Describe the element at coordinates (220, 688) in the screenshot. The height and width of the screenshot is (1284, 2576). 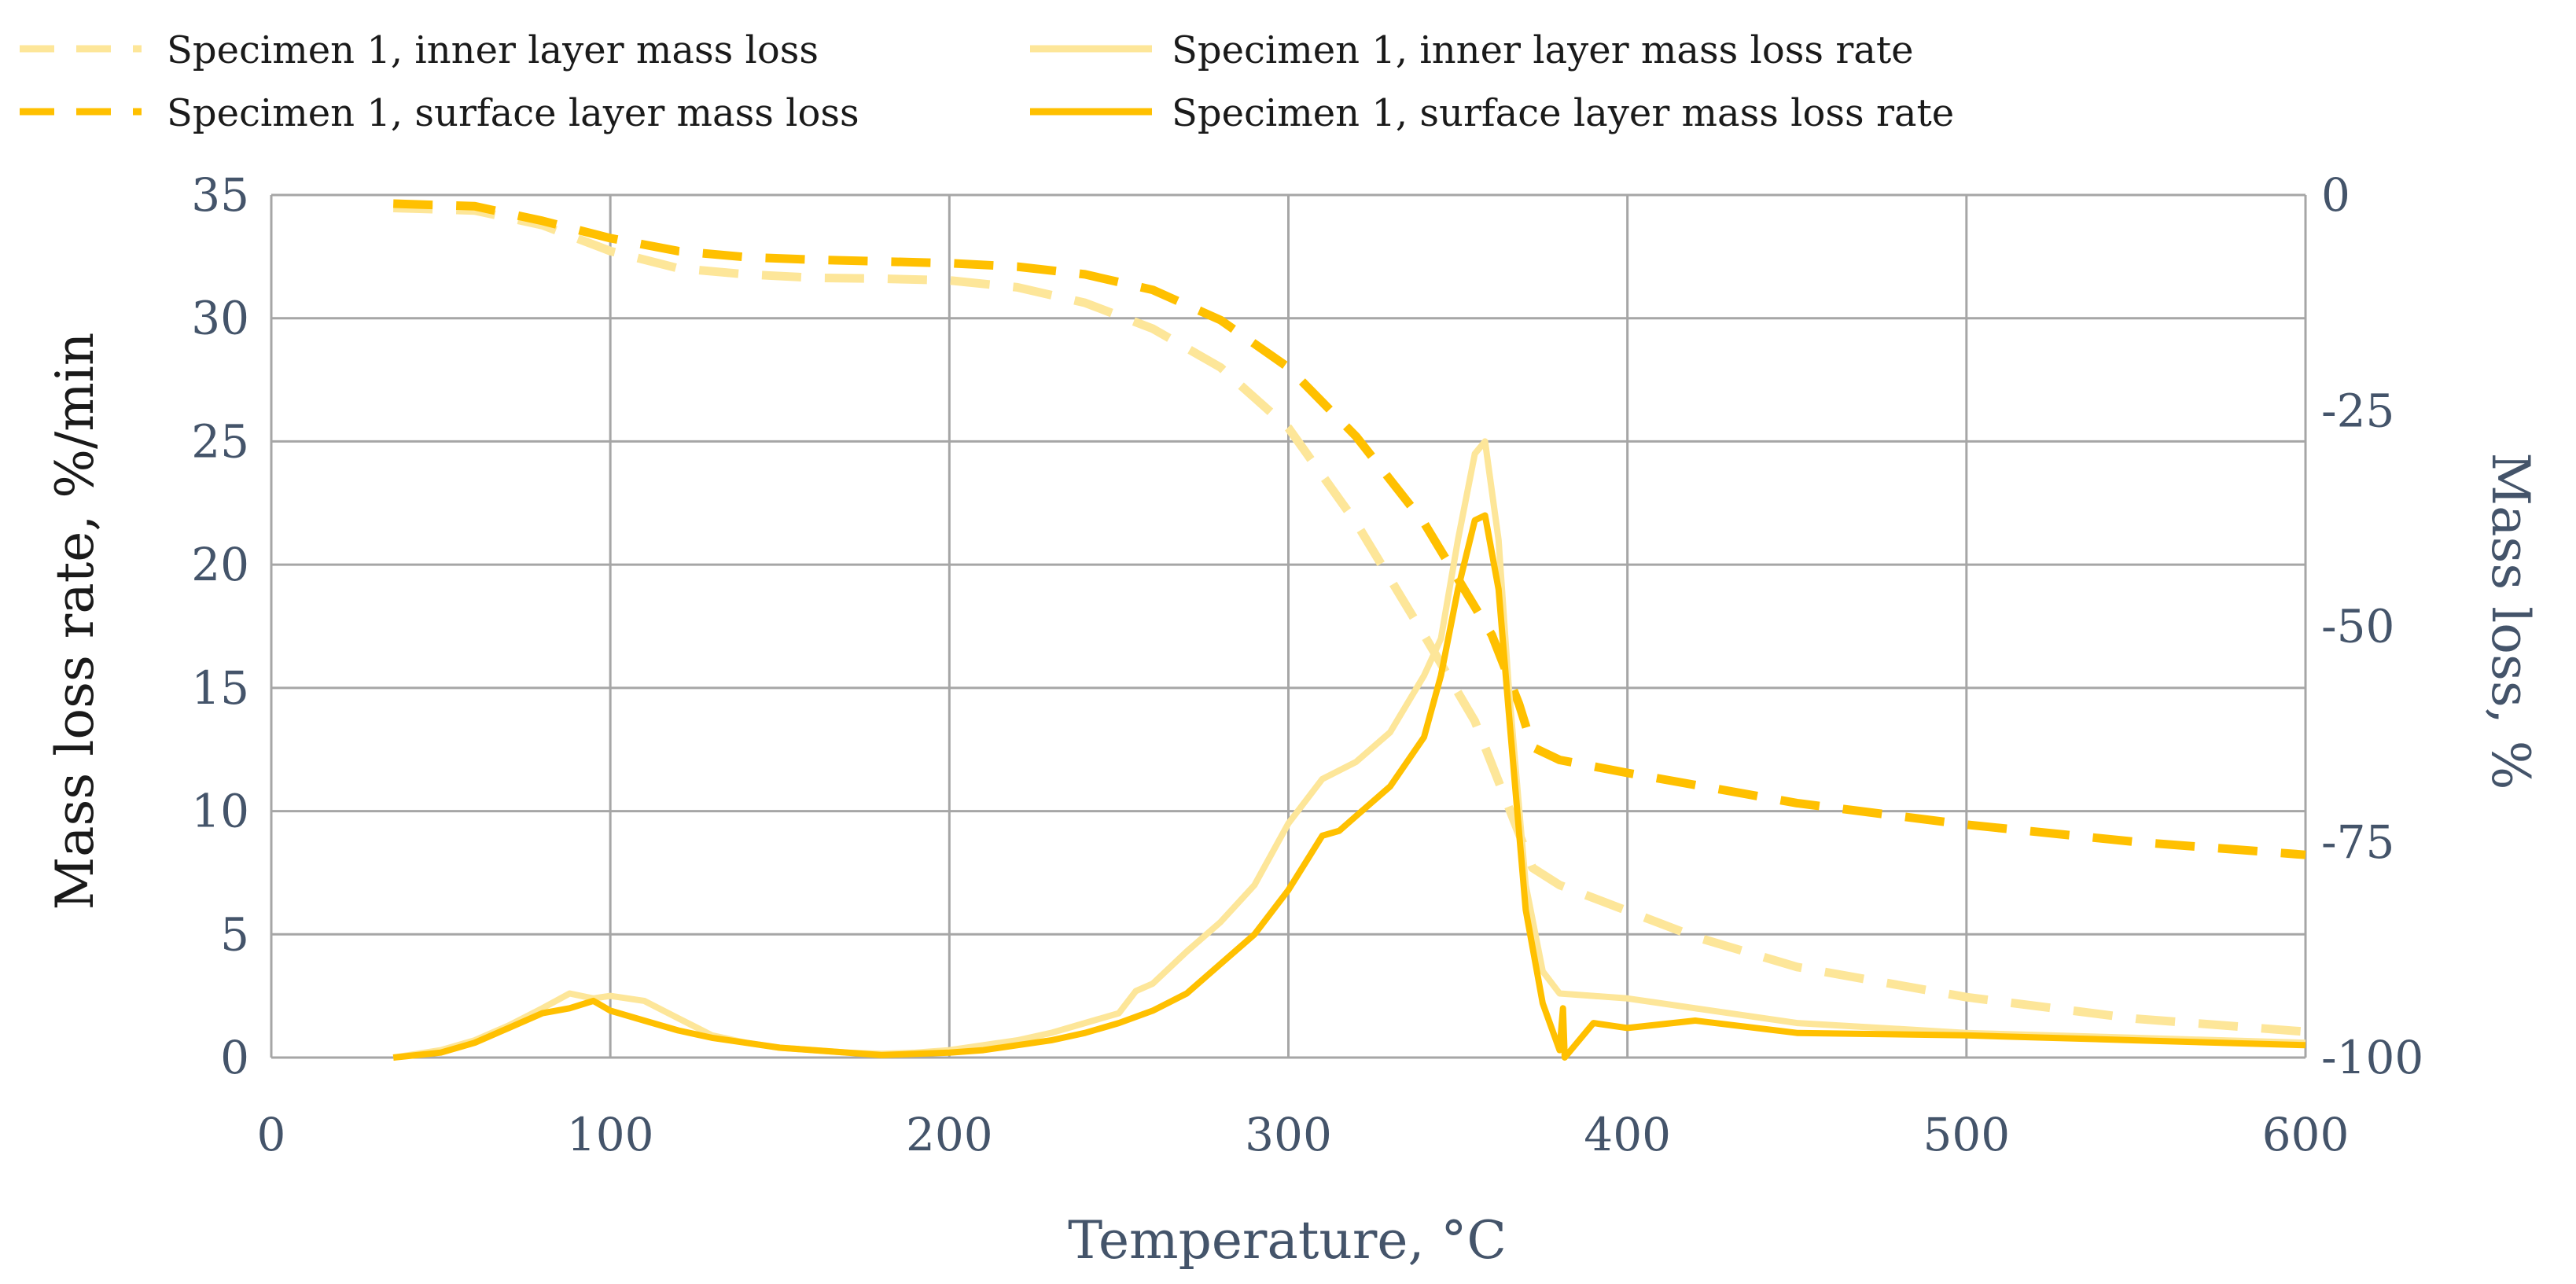
I see `y-tick-label-15: 15` at that location.